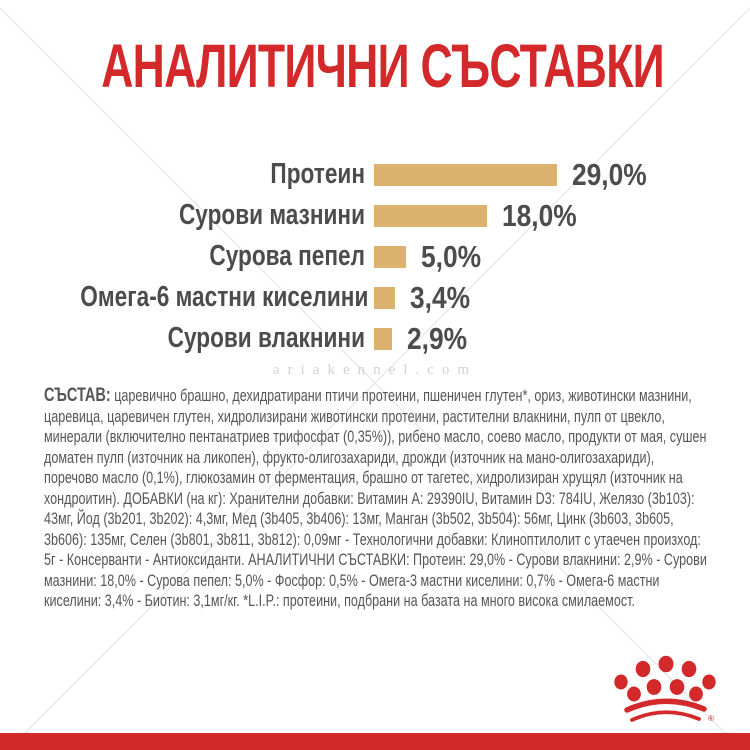 Image resolution: width=750 pixels, height=750 pixels. What do you see at coordinates (382, 66) in the screenshot?
I see `page-title: АНАЛИТИЧНИ СЪСТАВКИ` at bounding box center [382, 66].